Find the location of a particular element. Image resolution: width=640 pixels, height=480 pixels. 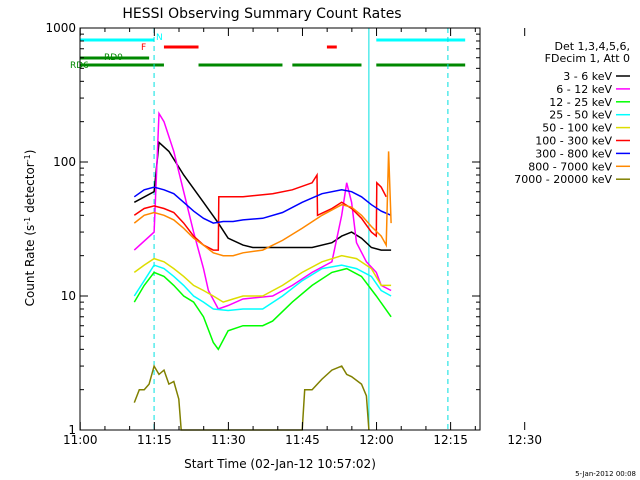

x-tick-label-2: 11:30 is located at coordinates (228, 440).